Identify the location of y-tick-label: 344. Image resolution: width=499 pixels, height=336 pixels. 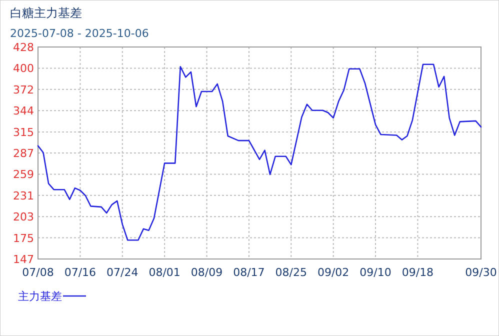
(23, 111).